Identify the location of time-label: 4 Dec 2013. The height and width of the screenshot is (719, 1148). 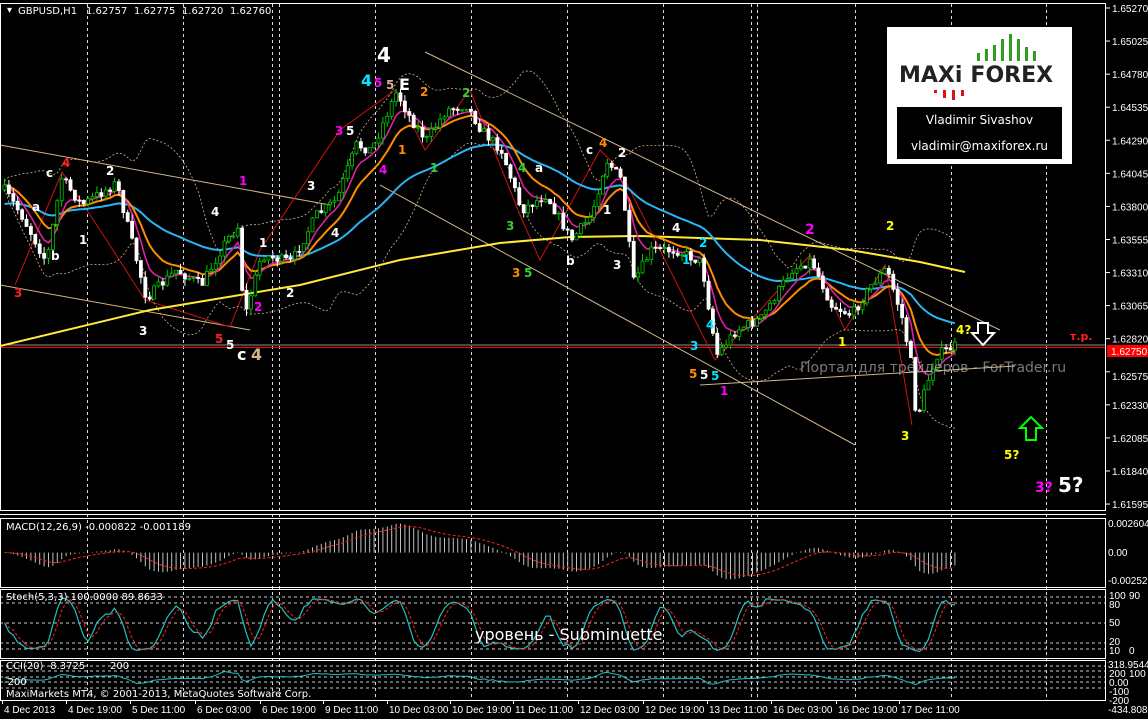
(30, 710).